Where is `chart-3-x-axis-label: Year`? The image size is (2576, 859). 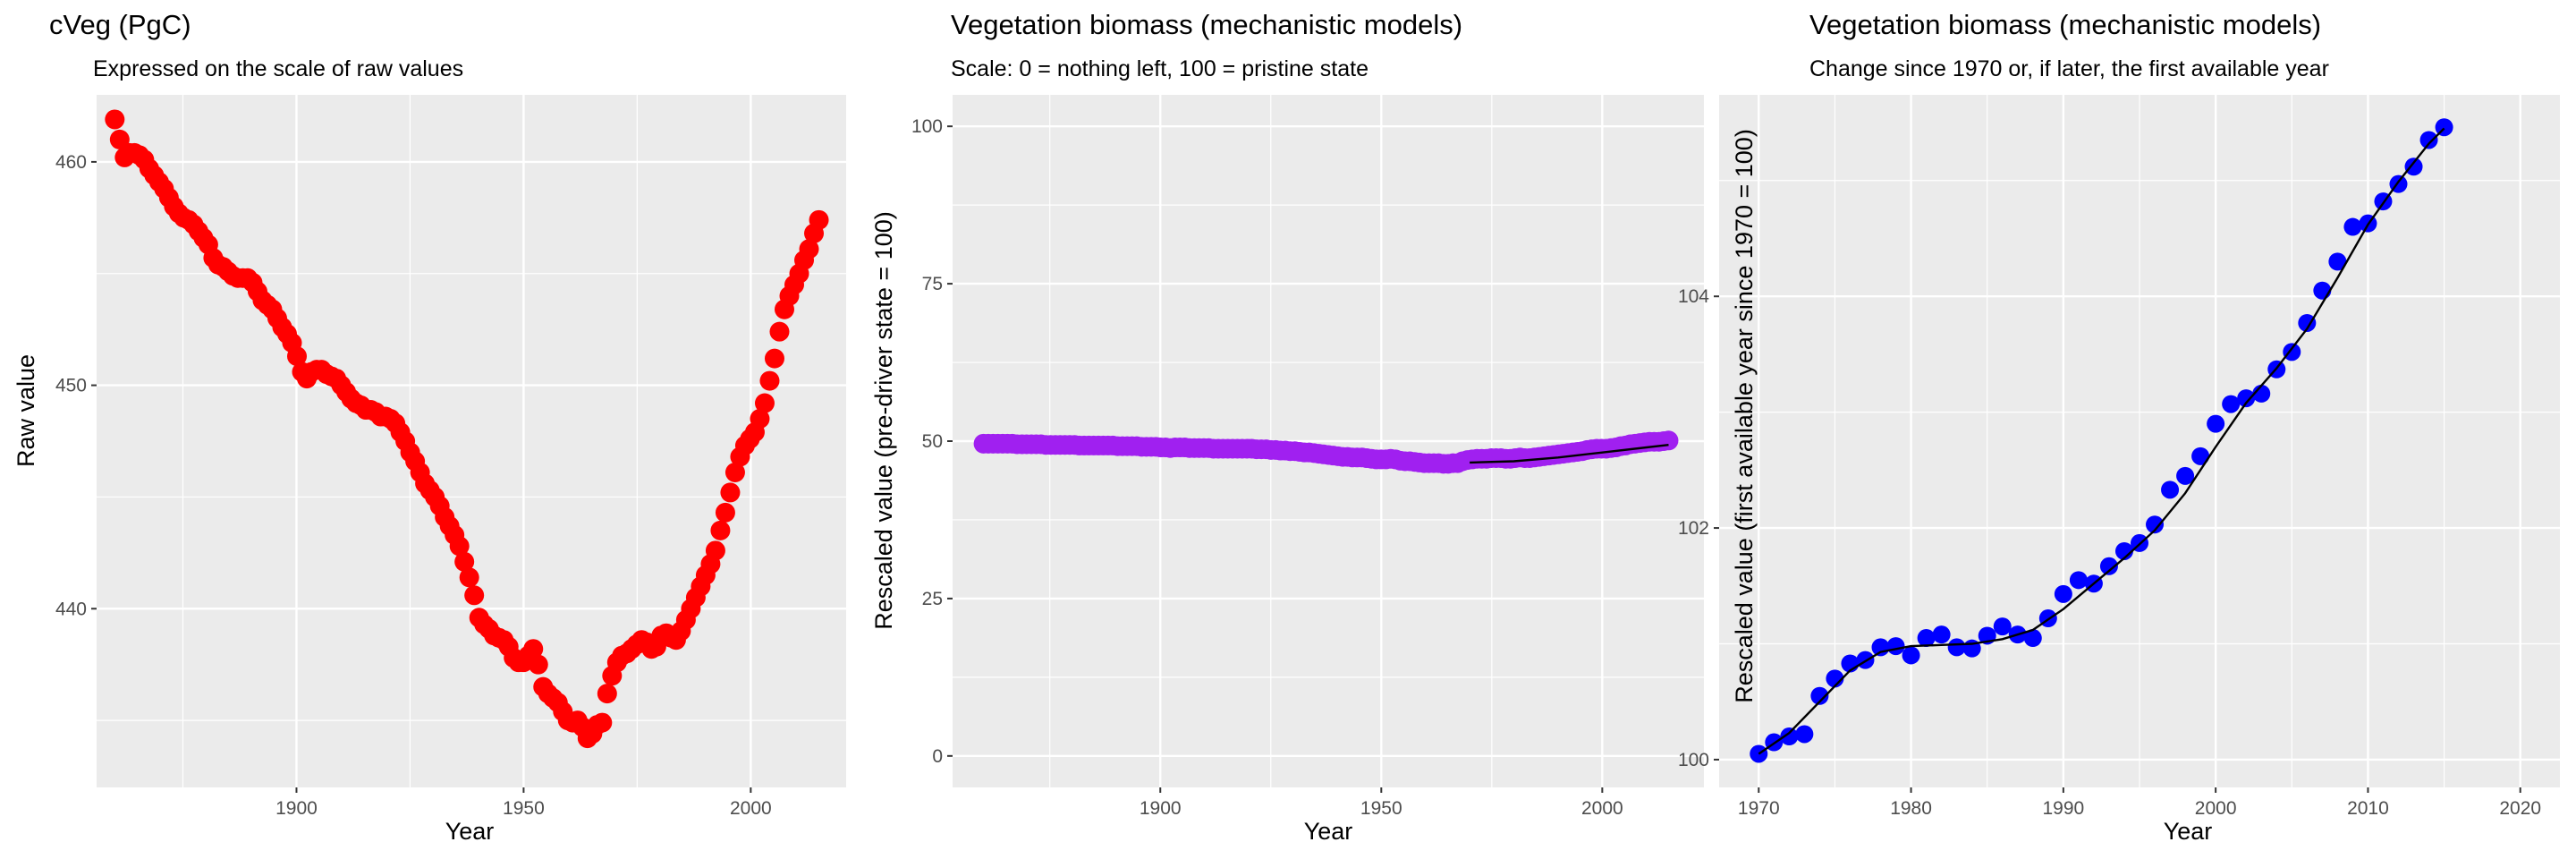
chart-3-x-axis-label: Year is located at coordinates (2188, 831).